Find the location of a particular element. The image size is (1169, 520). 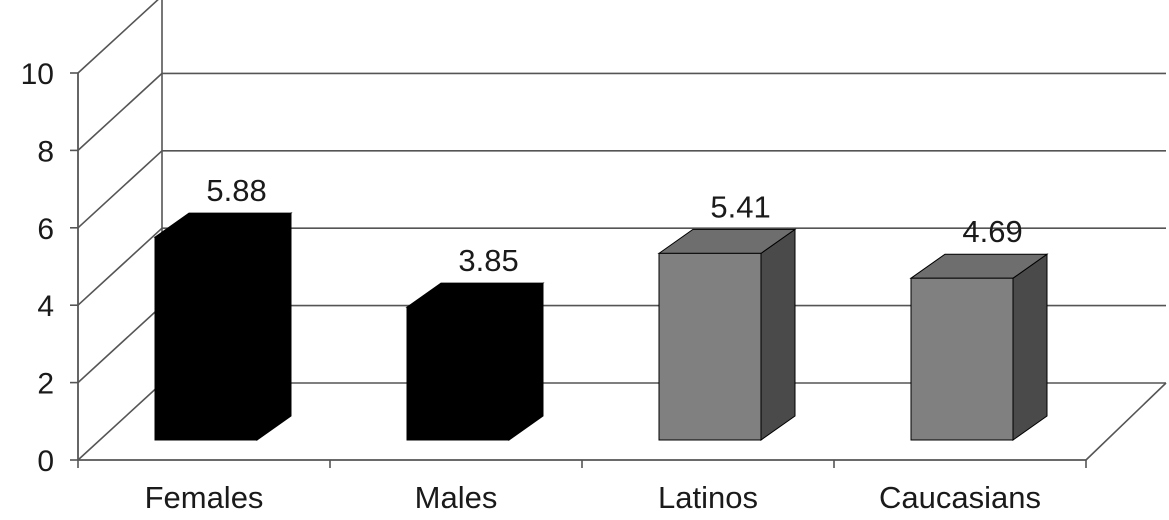

bar-males is located at coordinates (475, 361).